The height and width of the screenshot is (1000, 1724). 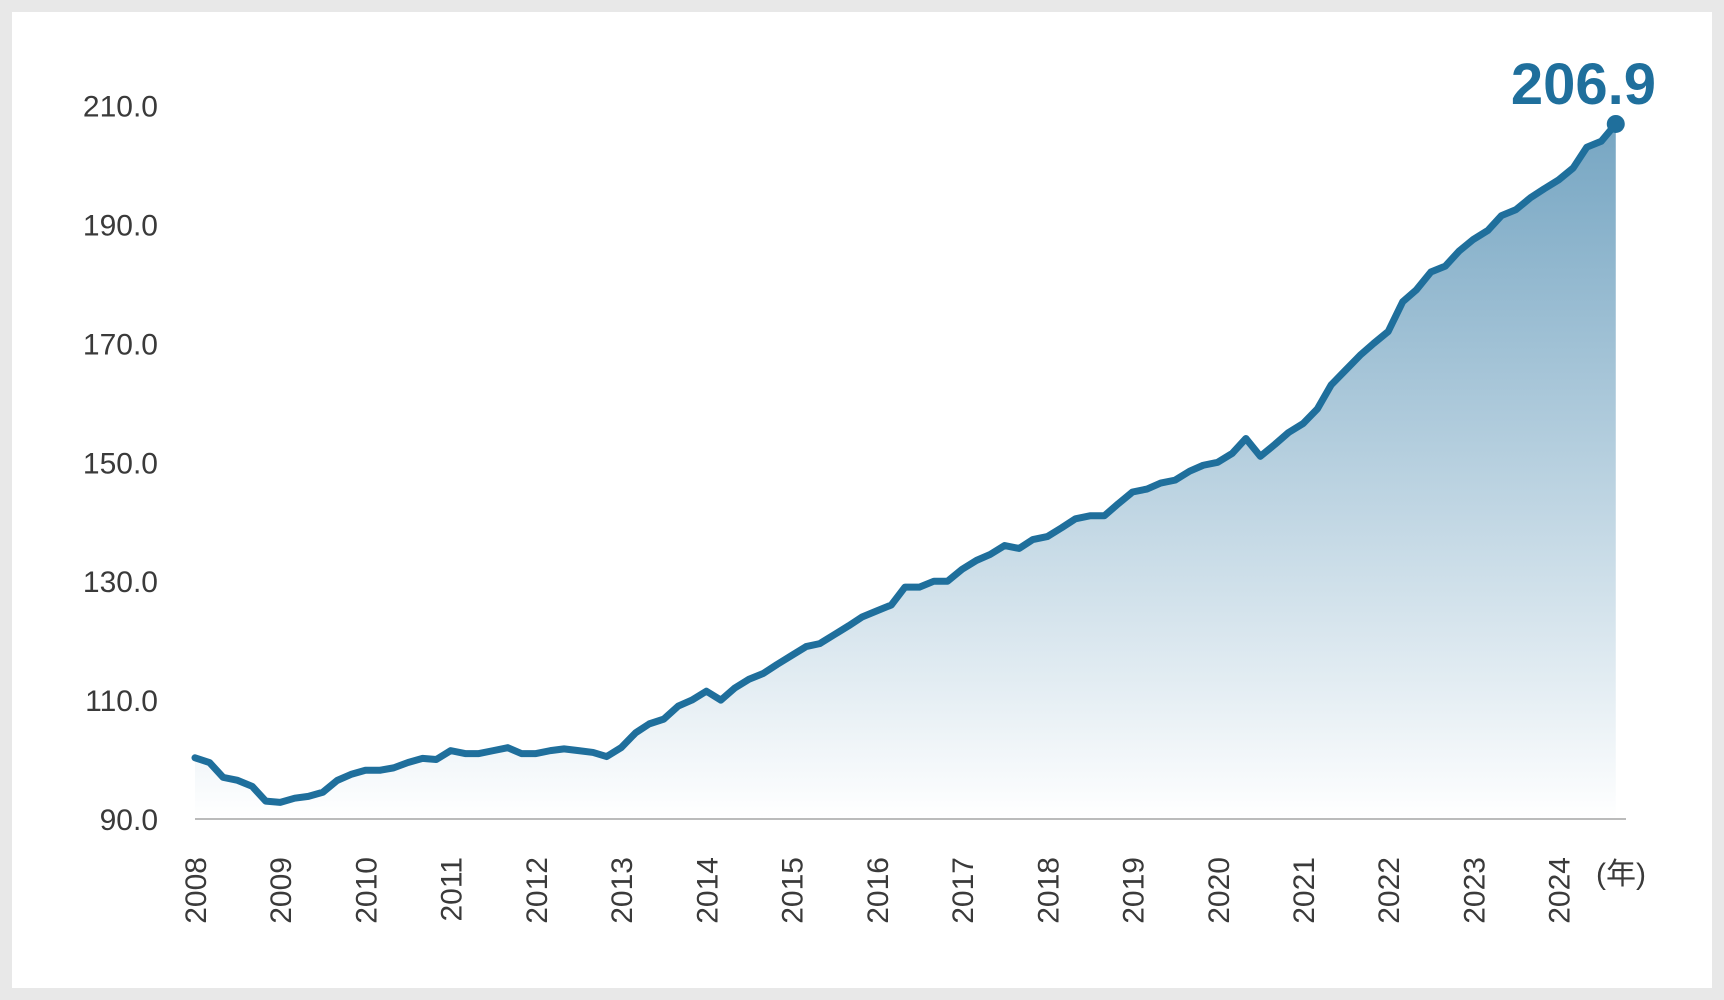 I want to click on y-tick-label: 170.0, so click(x=120, y=344).